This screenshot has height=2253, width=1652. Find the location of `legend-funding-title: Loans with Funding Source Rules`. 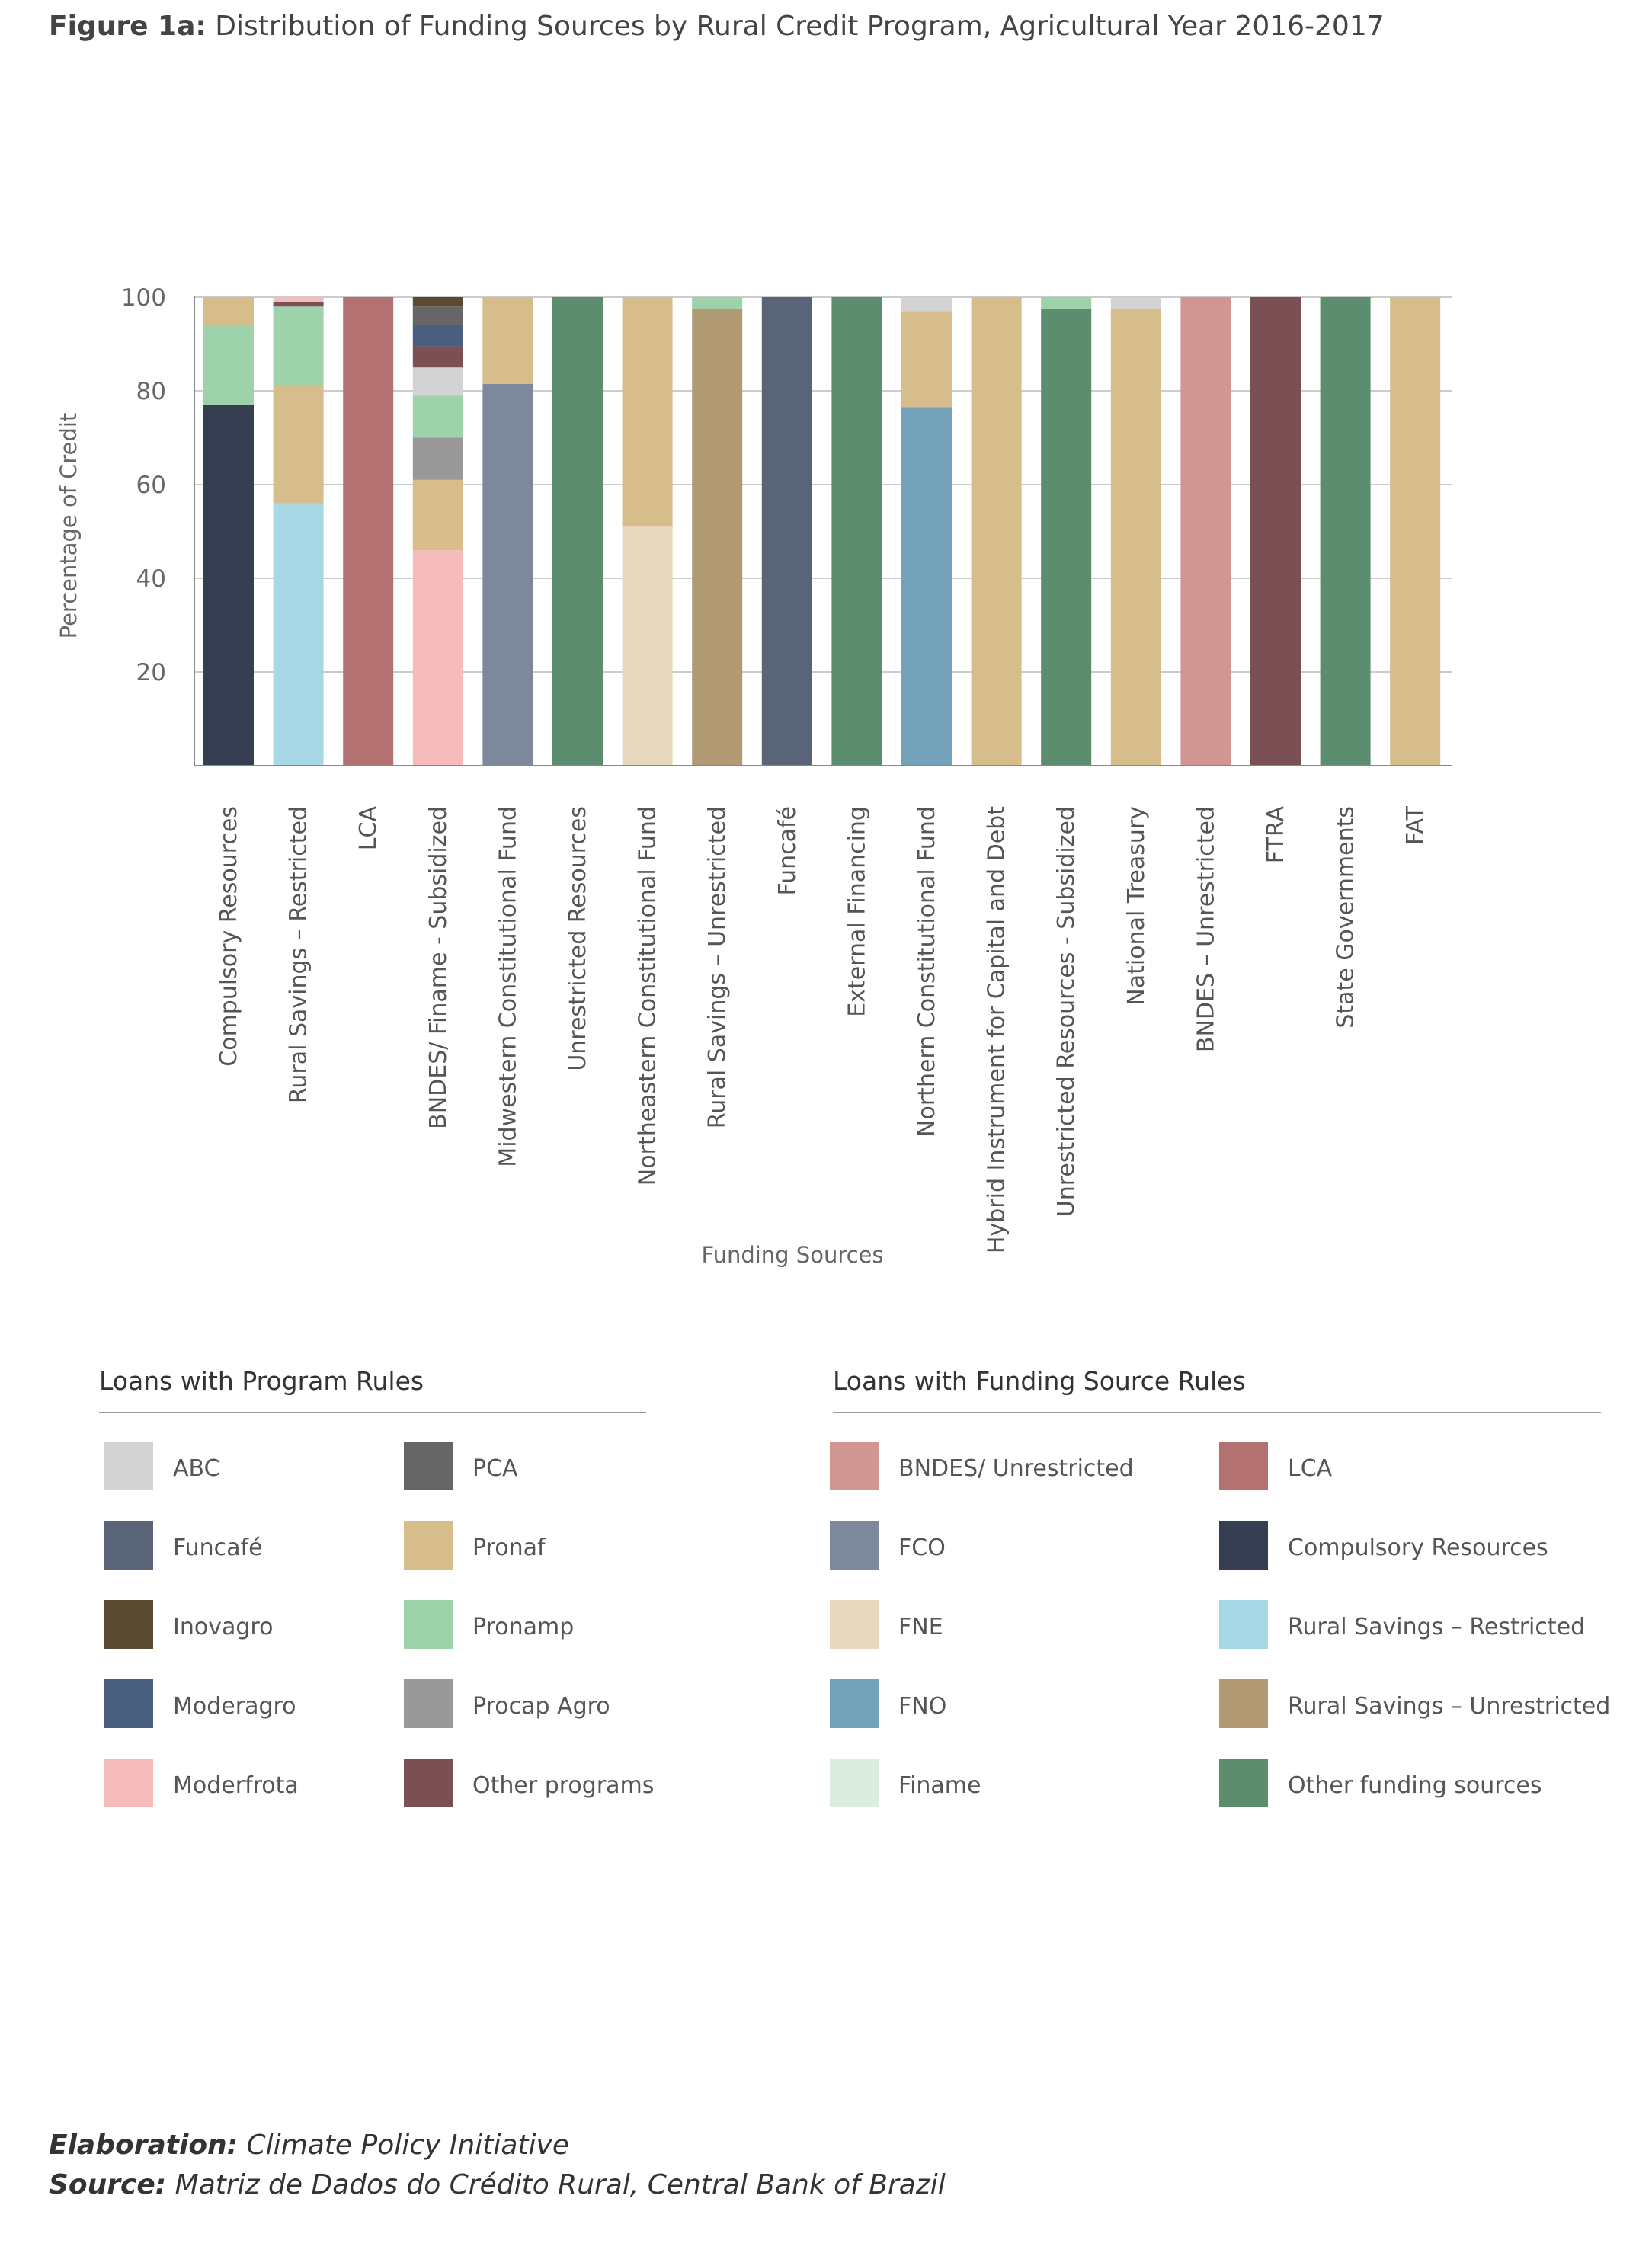

legend-funding-title: Loans with Funding Source Rules is located at coordinates (1039, 1381).